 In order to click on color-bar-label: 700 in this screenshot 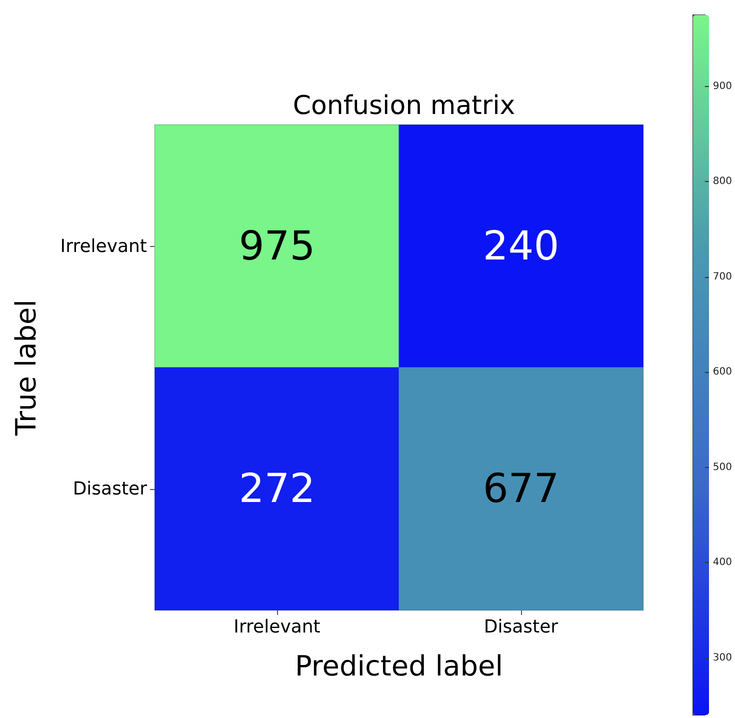, I will do `click(722, 276)`.